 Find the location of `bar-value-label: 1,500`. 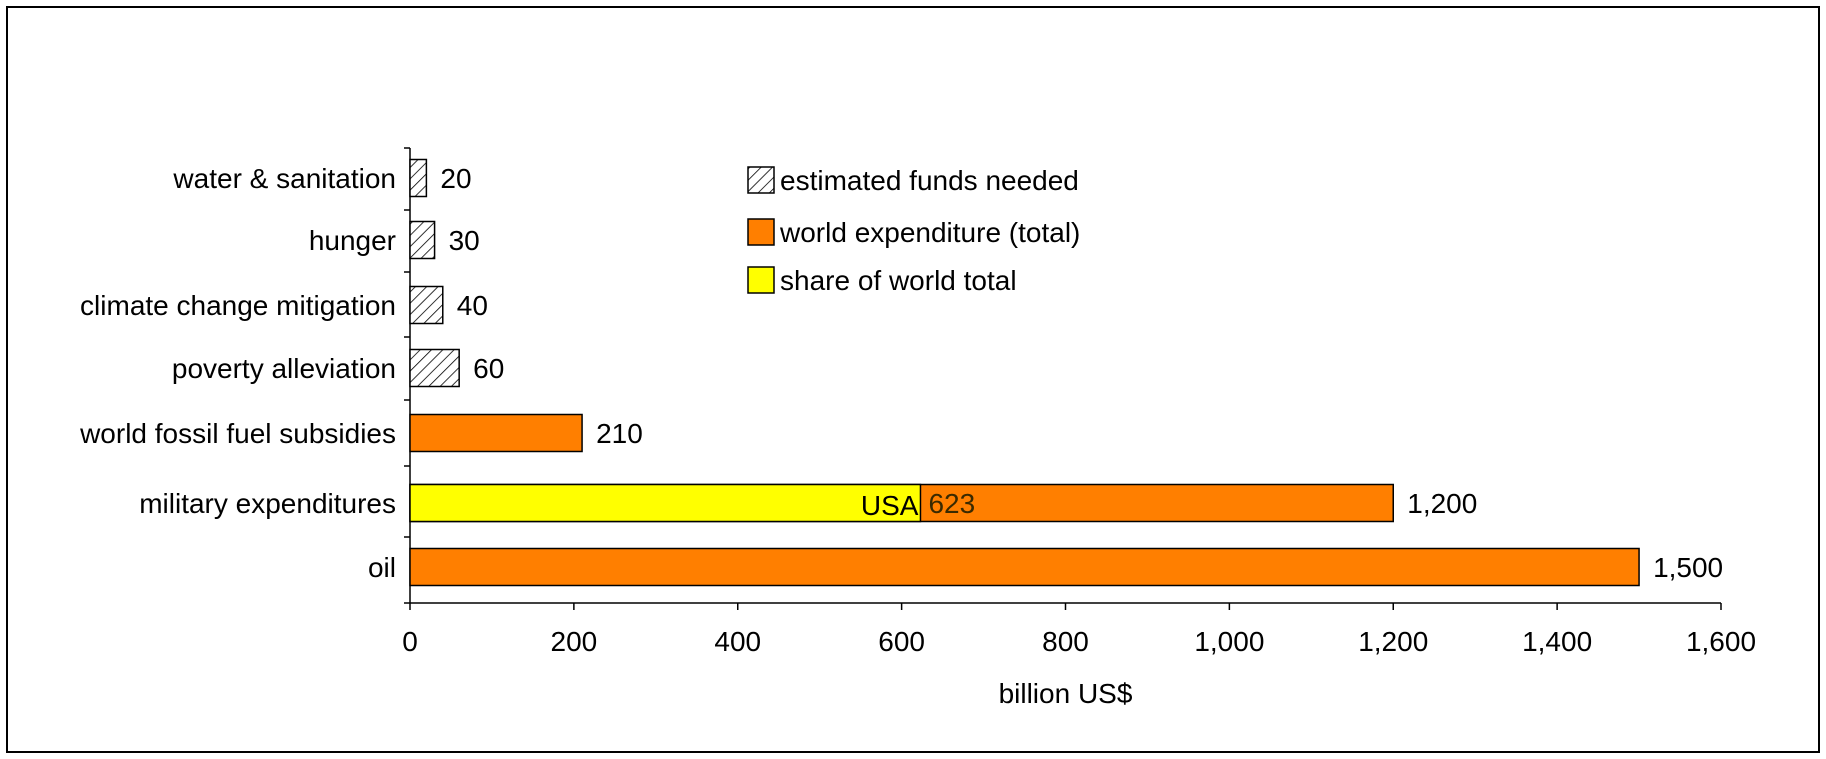

bar-value-label: 1,500 is located at coordinates (1688, 567).